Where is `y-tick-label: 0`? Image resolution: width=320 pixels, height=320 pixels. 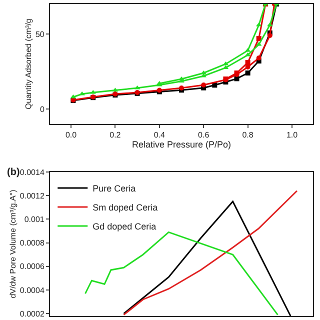
y-tick-label: 0 is located at coordinates (42, 109).